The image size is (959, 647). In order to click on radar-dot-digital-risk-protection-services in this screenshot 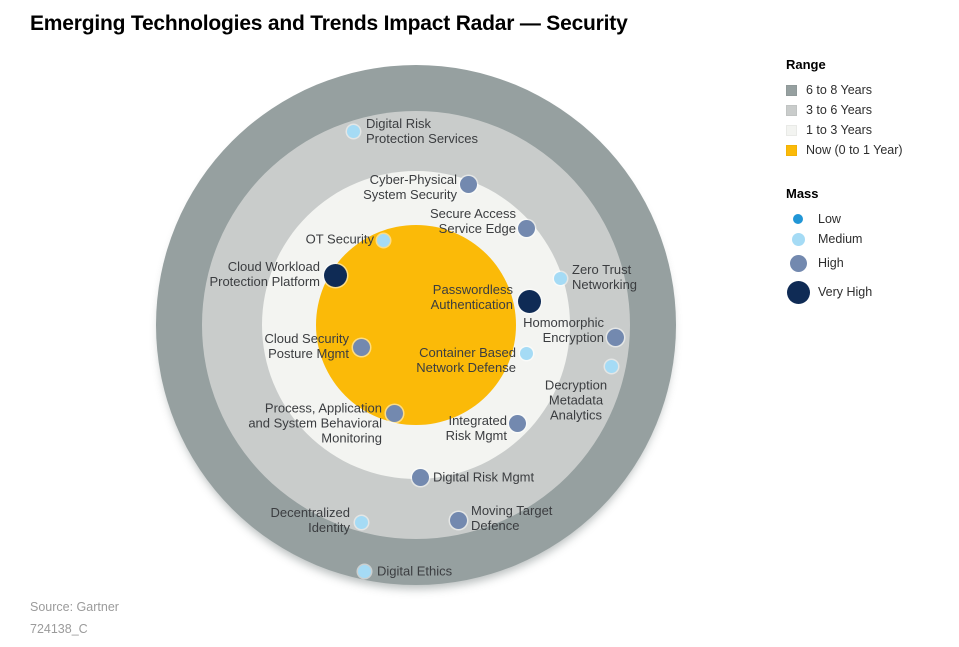, I will do `click(353, 131)`.